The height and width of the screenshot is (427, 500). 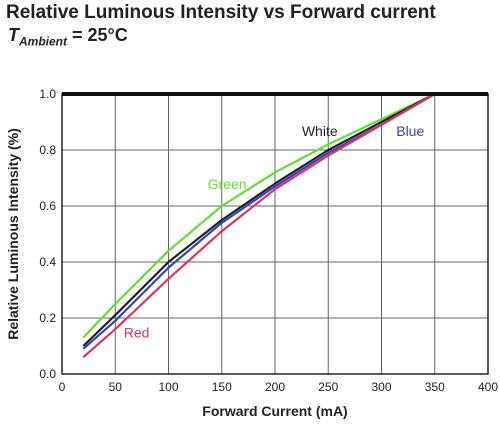 What do you see at coordinates (13, 234) in the screenshot?
I see `y-axis-label: Relative Luminous Intensity (%)` at bounding box center [13, 234].